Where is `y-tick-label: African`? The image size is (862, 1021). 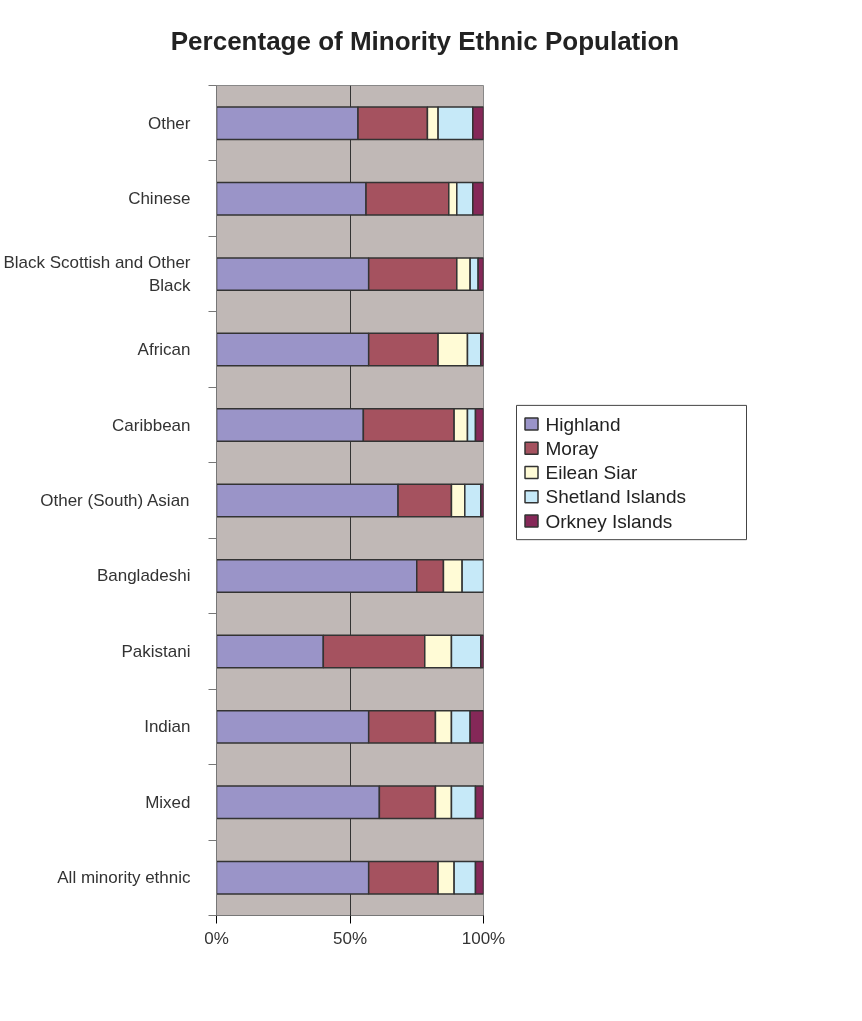
y-tick-label: African is located at coordinates (164, 350).